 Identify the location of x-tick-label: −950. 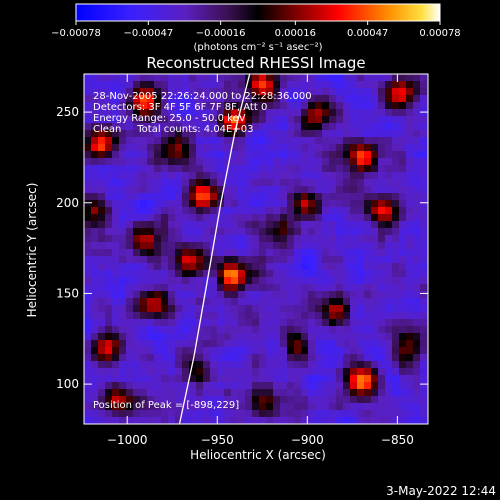
(217, 440).